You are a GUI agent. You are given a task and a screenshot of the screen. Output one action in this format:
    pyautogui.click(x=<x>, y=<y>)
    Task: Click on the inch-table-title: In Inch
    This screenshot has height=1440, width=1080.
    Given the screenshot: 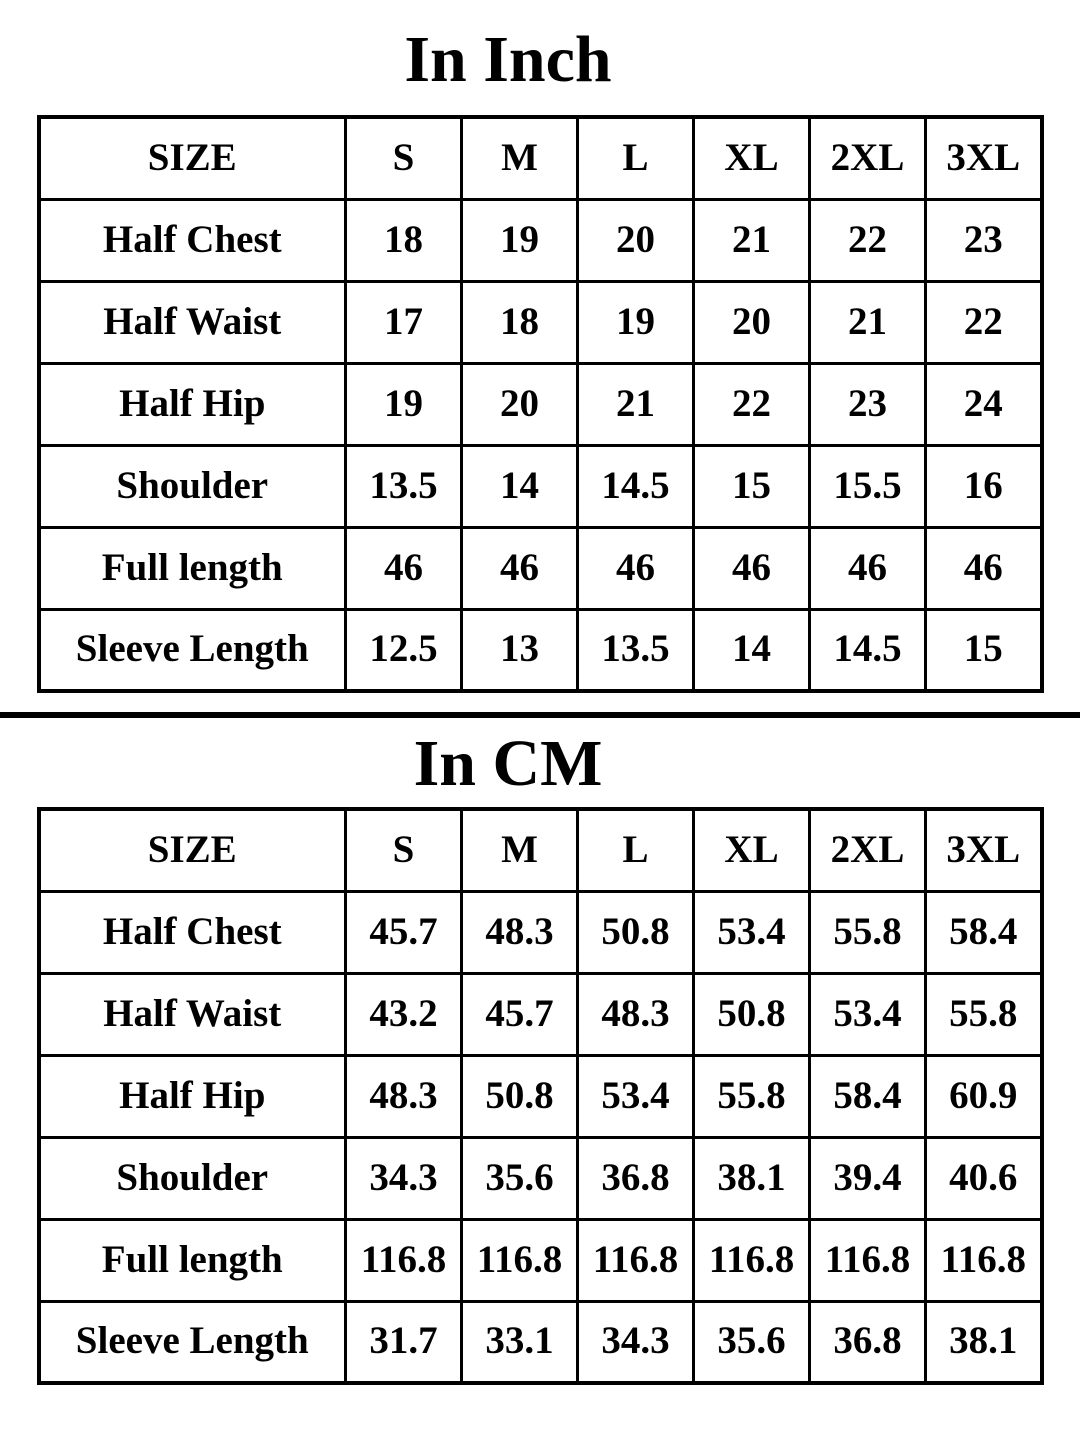 What is the action you would take?
    pyautogui.click(x=508, y=59)
    